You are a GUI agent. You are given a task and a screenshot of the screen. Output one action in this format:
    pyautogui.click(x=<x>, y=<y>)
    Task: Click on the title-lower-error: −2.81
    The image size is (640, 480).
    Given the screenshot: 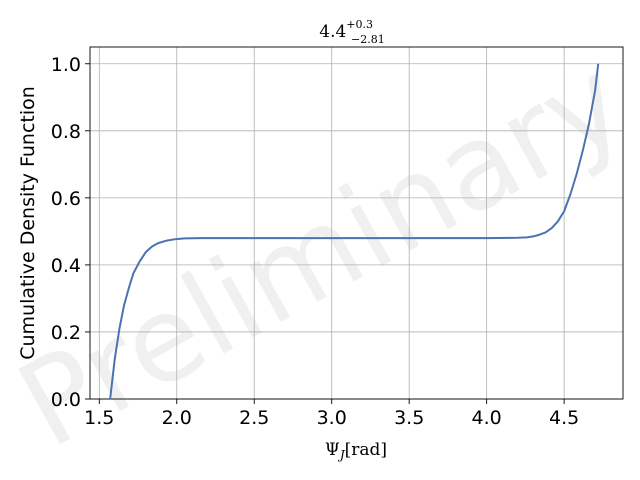 What is the action you would take?
    pyautogui.click(x=368, y=39)
    